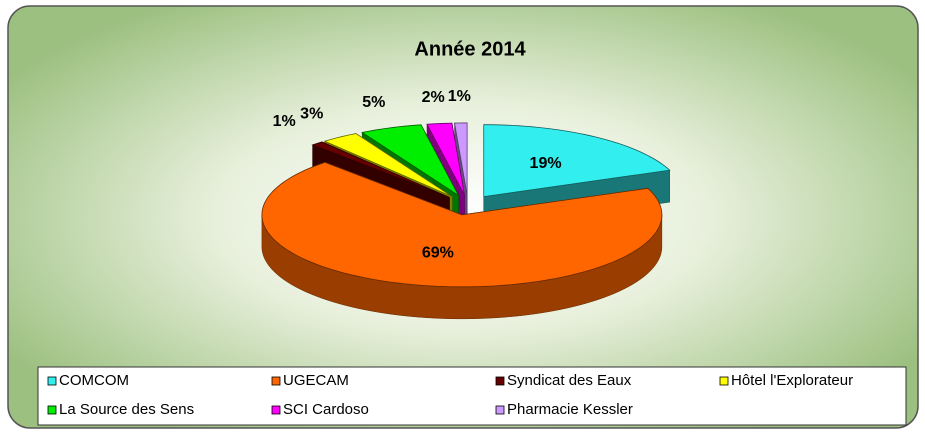  What do you see at coordinates (570, 409) in the screenshot?
I see `legend-label: Pharmacie Kessler` at bounding box center [570, 409].